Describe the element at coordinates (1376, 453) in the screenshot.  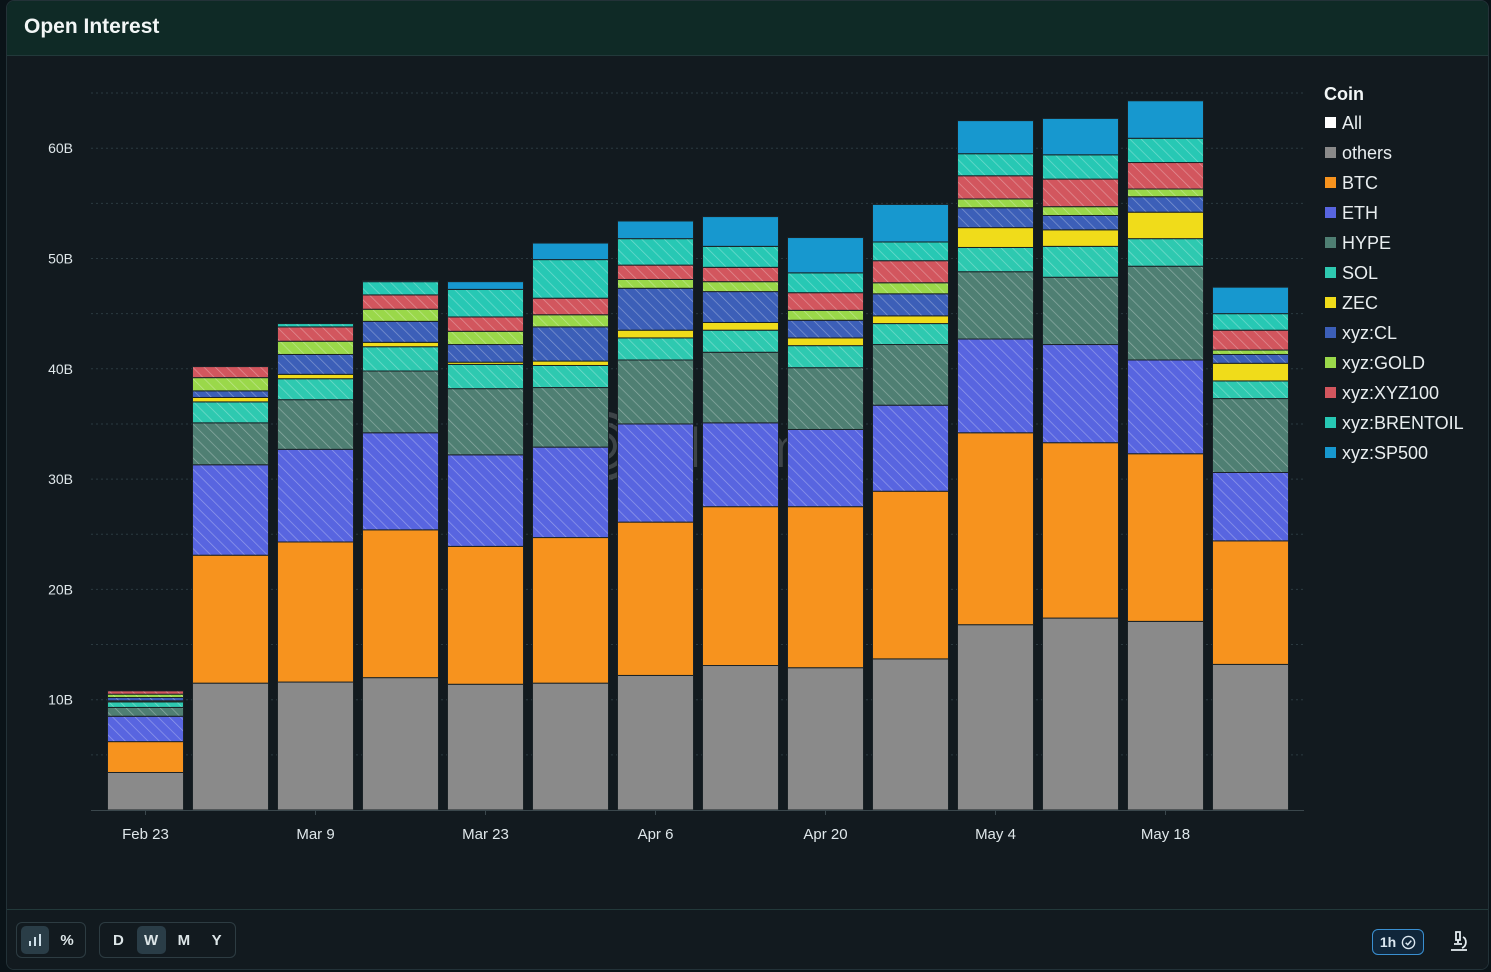
I see `legend-item-xyz-sp500: xyz:SP500` at that location.